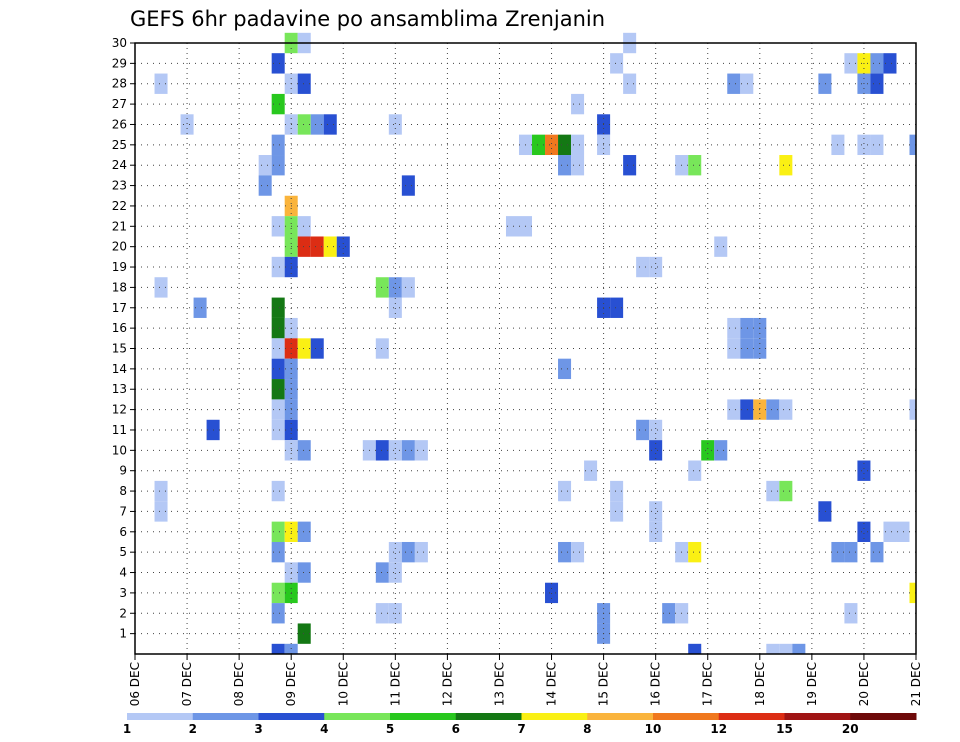  What do you see at coordinates (258, 729) in the screenshot?
I see `colorbar-label: 3` at bounding box center [258, 729].